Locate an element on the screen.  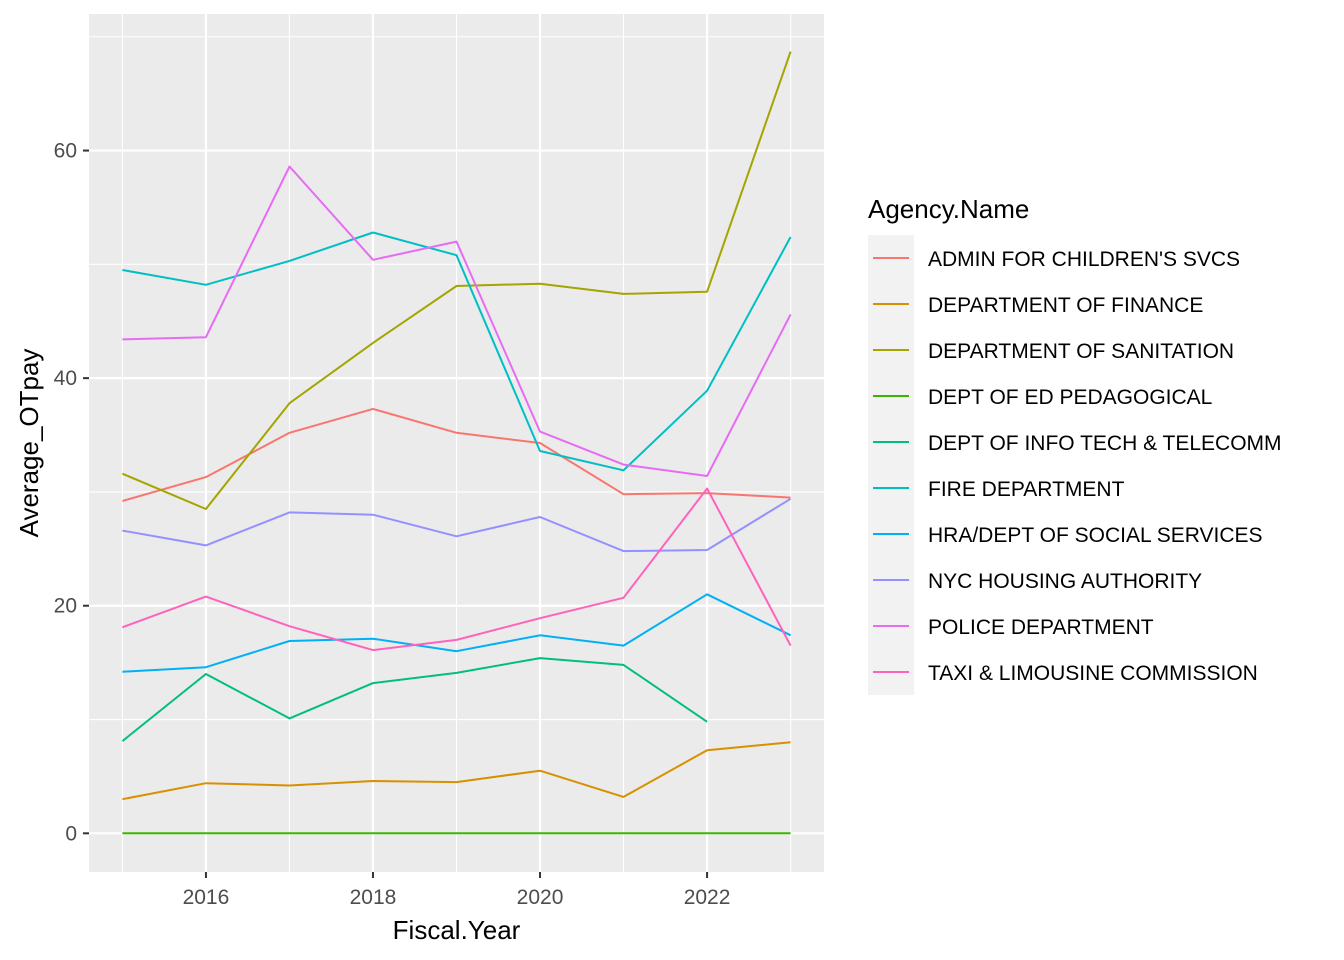
legend-label: FIRE DEPARTMENT is located at coordinates (1026, 489).